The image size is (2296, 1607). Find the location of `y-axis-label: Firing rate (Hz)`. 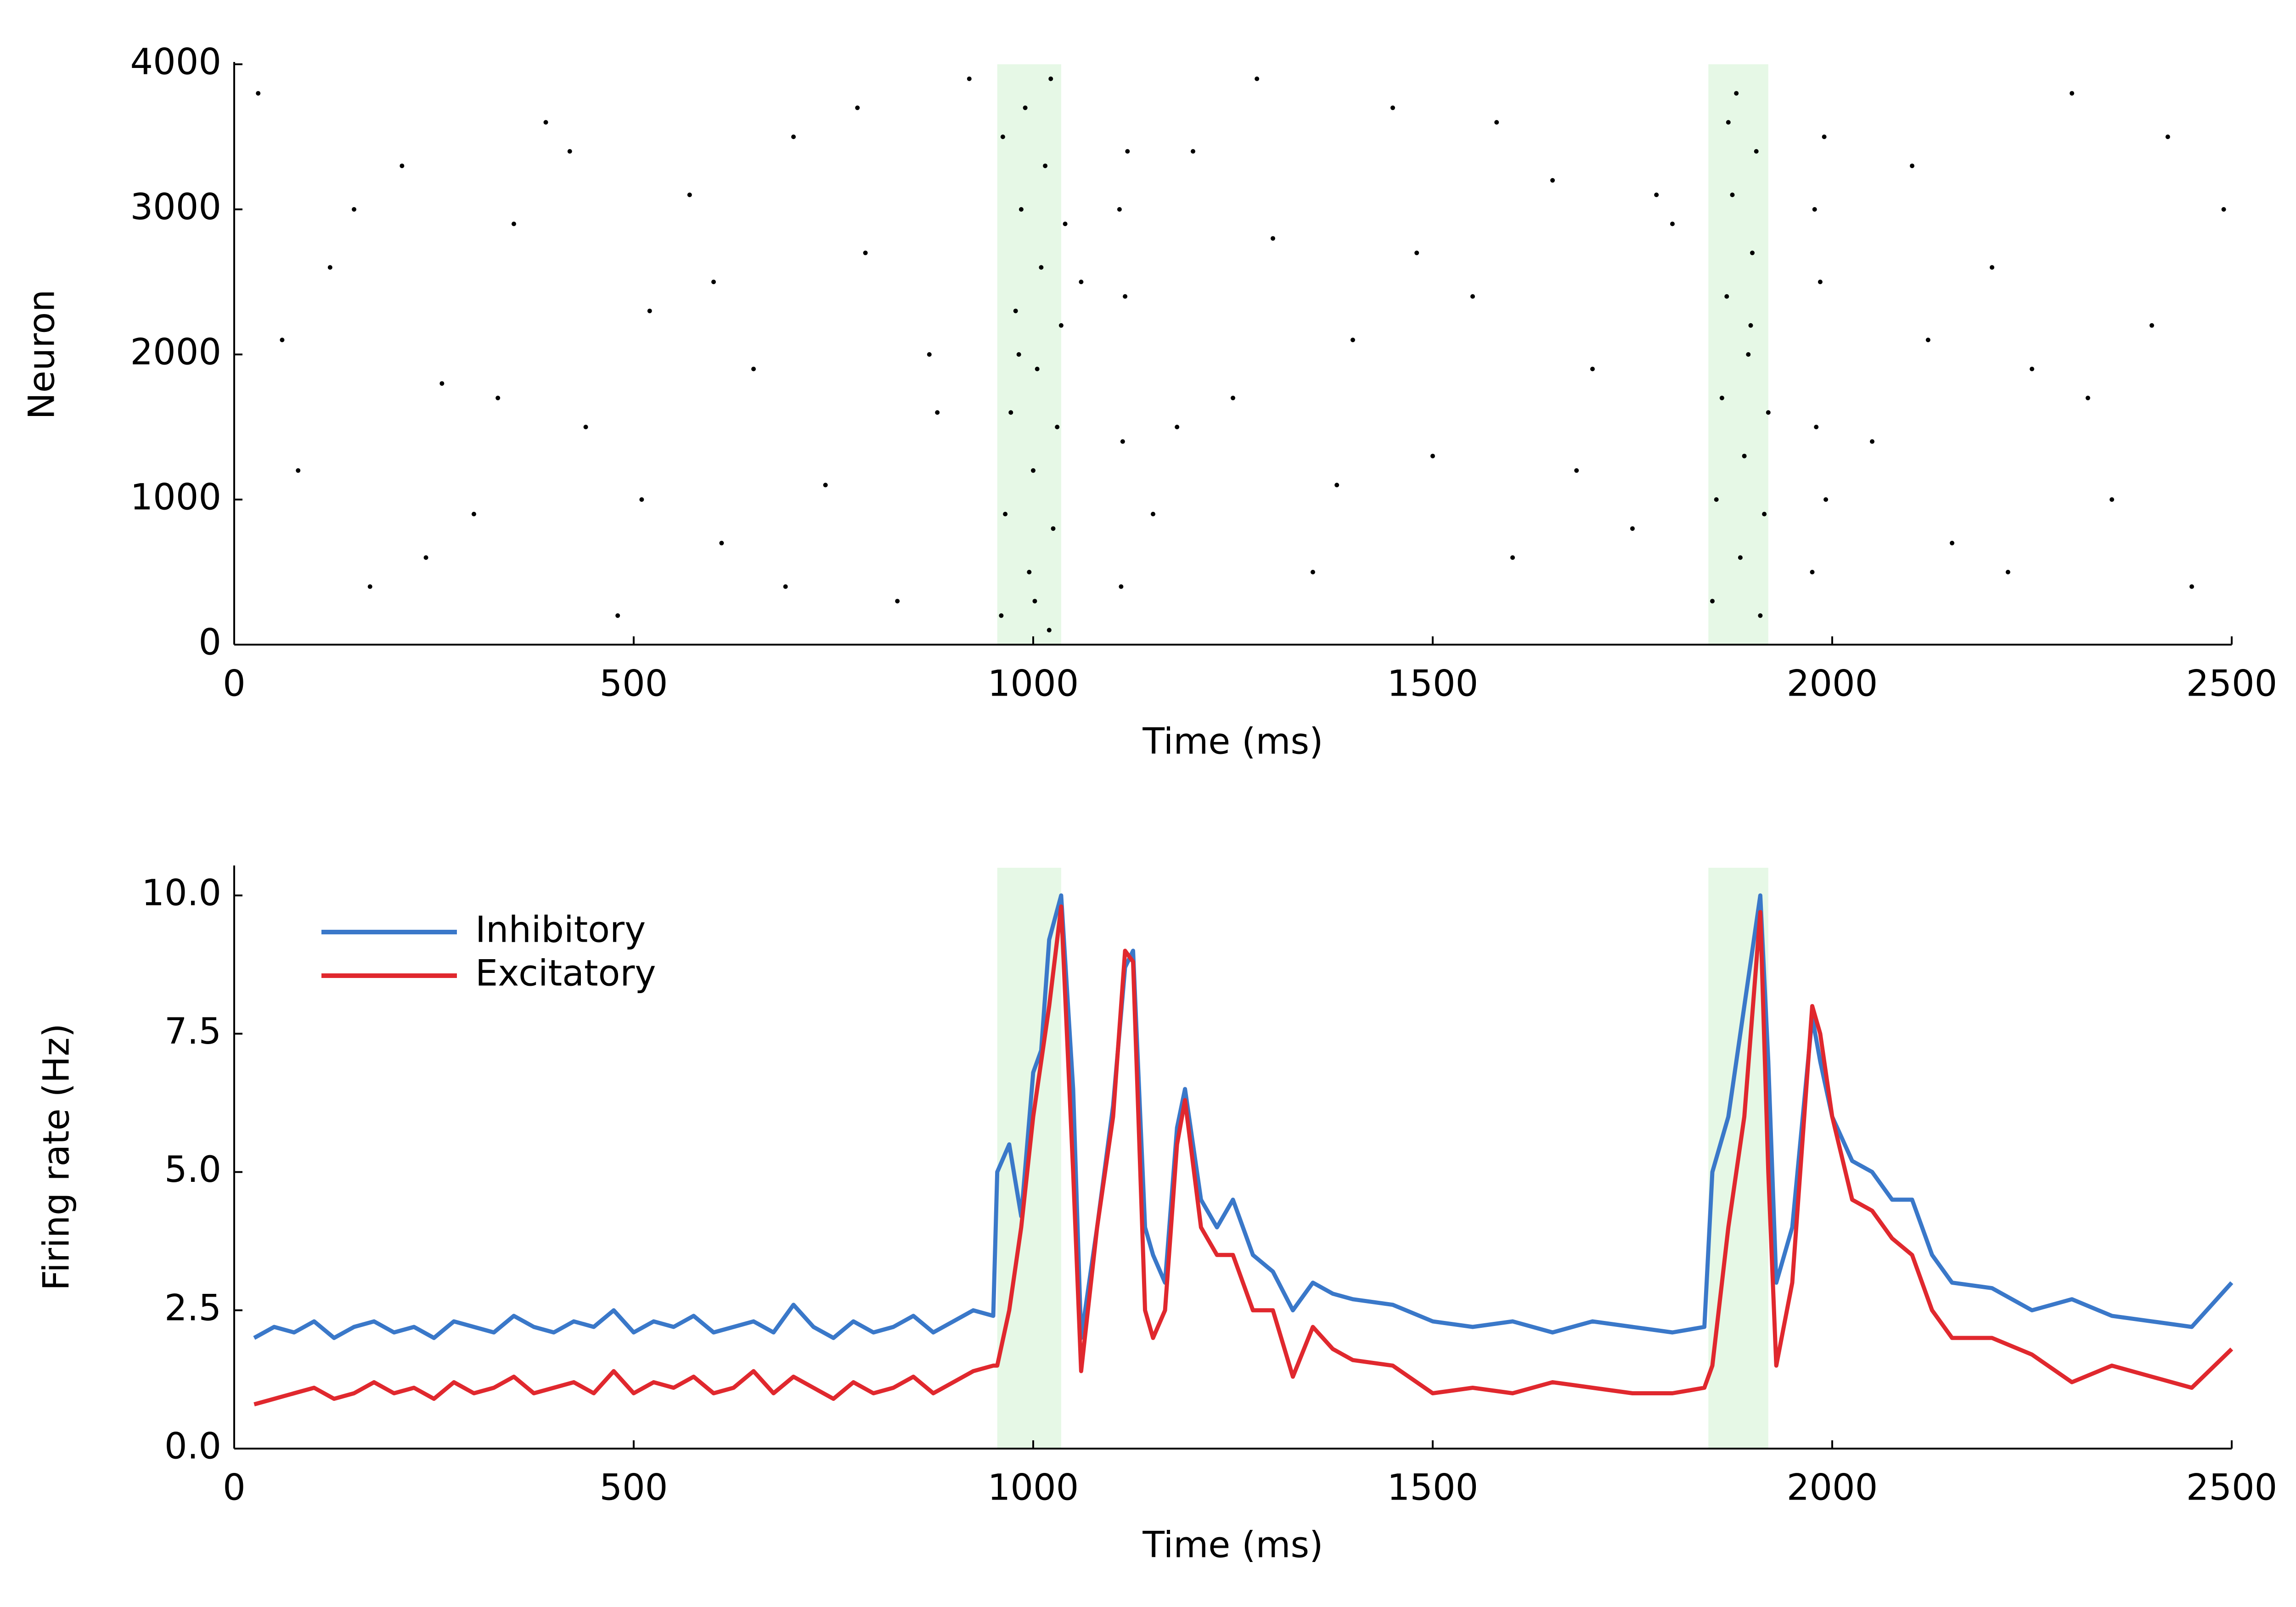

y-axis-label: Firing rate (Hz) is located at coordinates (56, 1157).